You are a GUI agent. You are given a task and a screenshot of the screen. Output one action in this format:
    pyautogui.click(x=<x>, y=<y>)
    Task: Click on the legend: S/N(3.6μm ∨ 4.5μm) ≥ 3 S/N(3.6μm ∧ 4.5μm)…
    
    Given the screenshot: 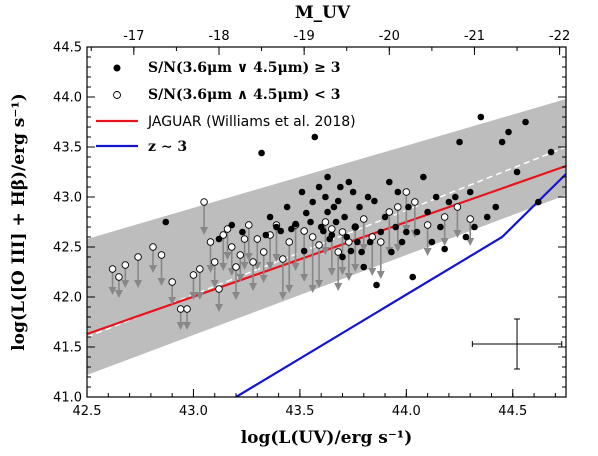 What is the action you would take?
    pyautogui.click(x=226, y=107)
    